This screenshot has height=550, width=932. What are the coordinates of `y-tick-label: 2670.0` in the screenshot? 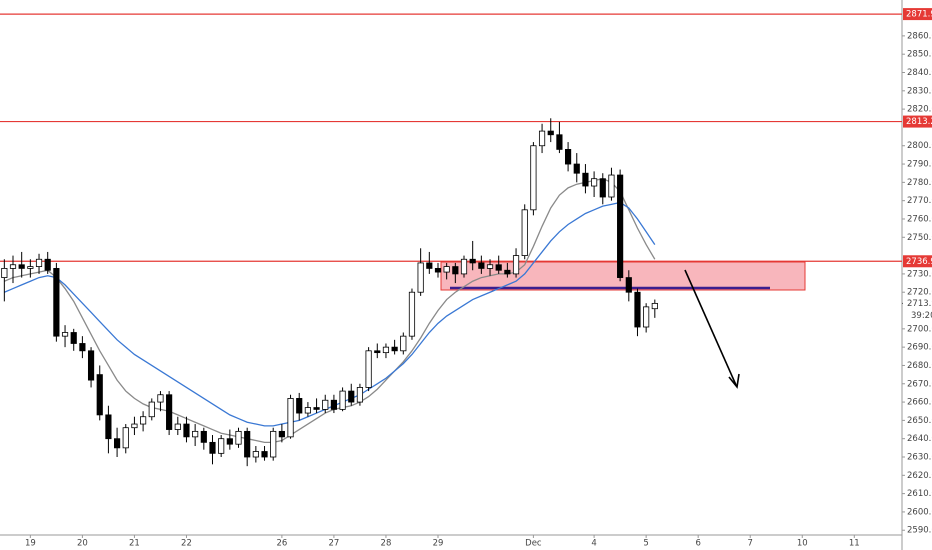 It's located at (919, 384).